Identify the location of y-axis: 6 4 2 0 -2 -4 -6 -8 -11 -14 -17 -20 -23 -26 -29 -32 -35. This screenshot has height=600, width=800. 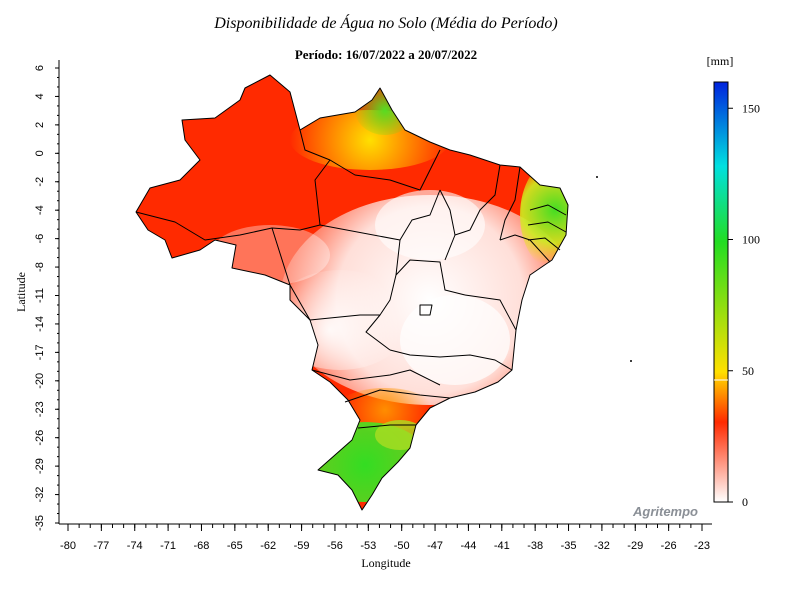
(47, 295).